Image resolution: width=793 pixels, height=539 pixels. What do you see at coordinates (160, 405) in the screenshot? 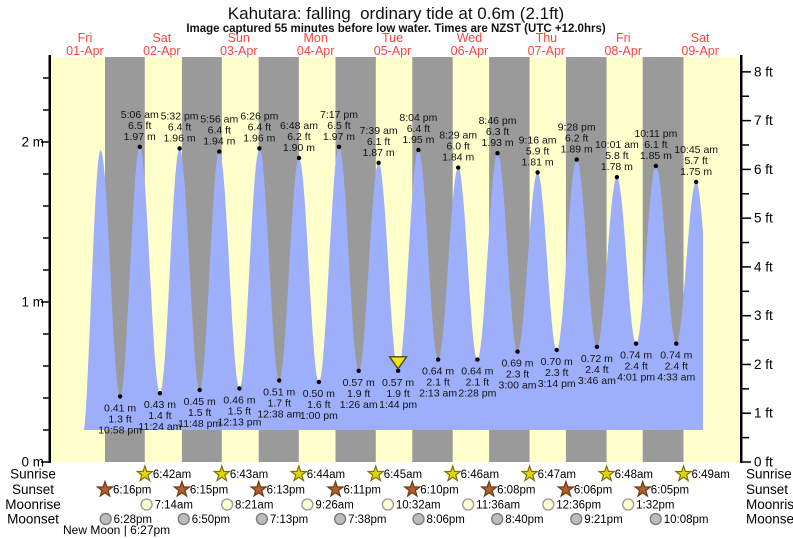
I see `low-tide-annotation: 0.43 m` at bounding box center [160, 405].